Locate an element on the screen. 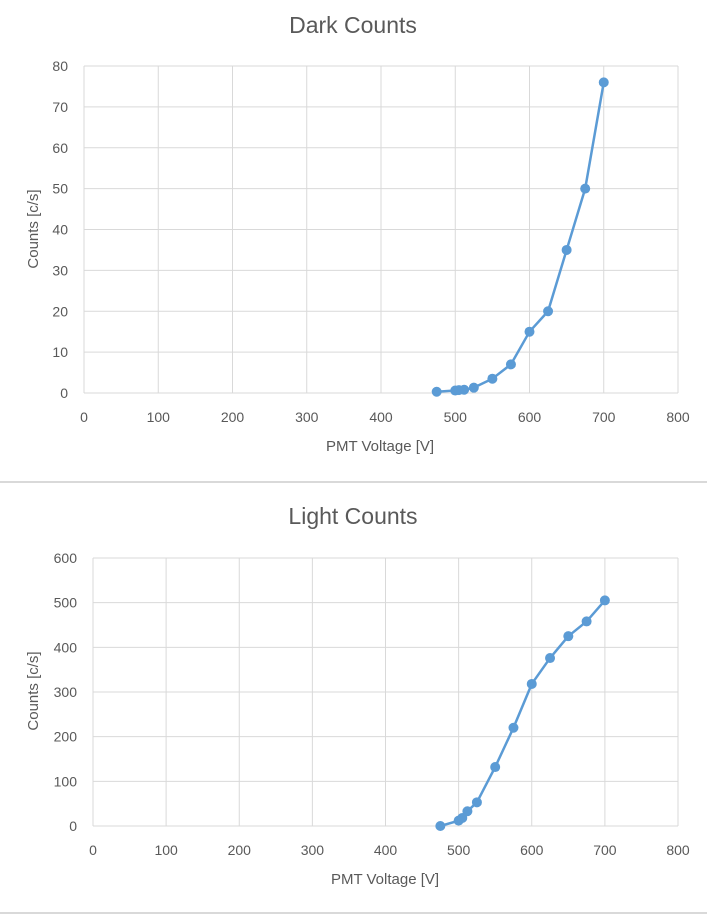 This screenshot has height=915, width=707. y-tick-label: 20 is located at coordinates (60, 311).